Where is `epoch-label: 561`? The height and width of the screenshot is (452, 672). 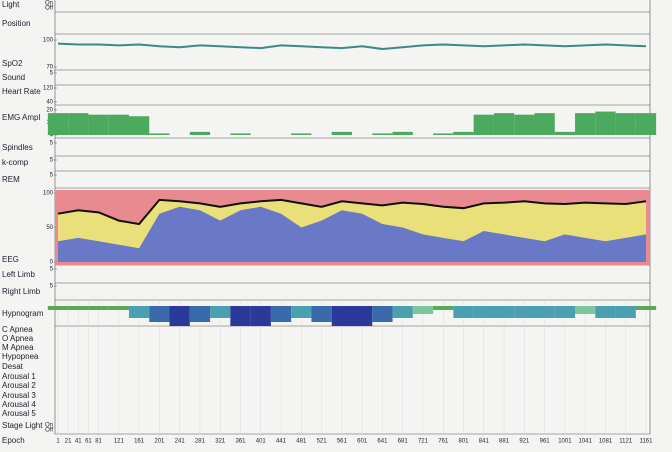
epoch-label: 561 is located at coordinates (342, 442).